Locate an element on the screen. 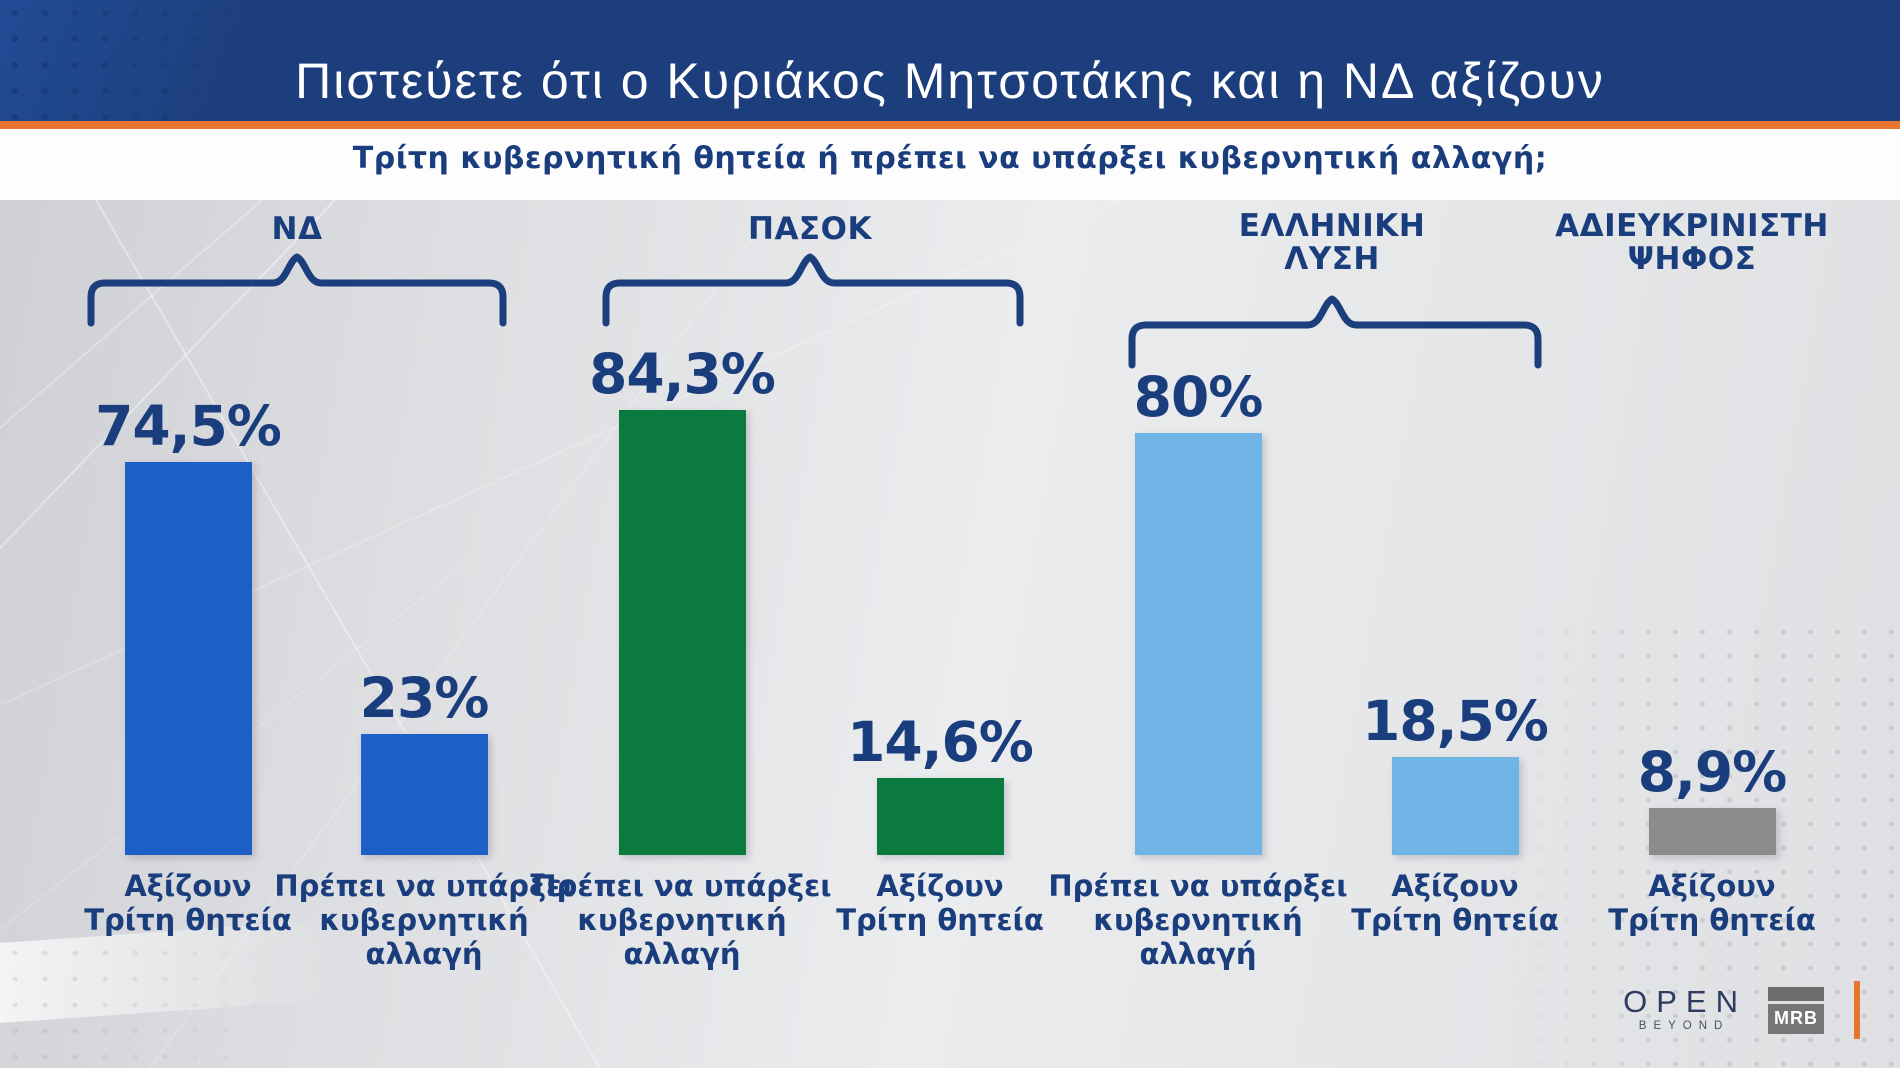  bar-category-label-nd-2: Πρέπει να υπάρξει κυβερνητική αλλαγή is located at coordinates (424, 920).